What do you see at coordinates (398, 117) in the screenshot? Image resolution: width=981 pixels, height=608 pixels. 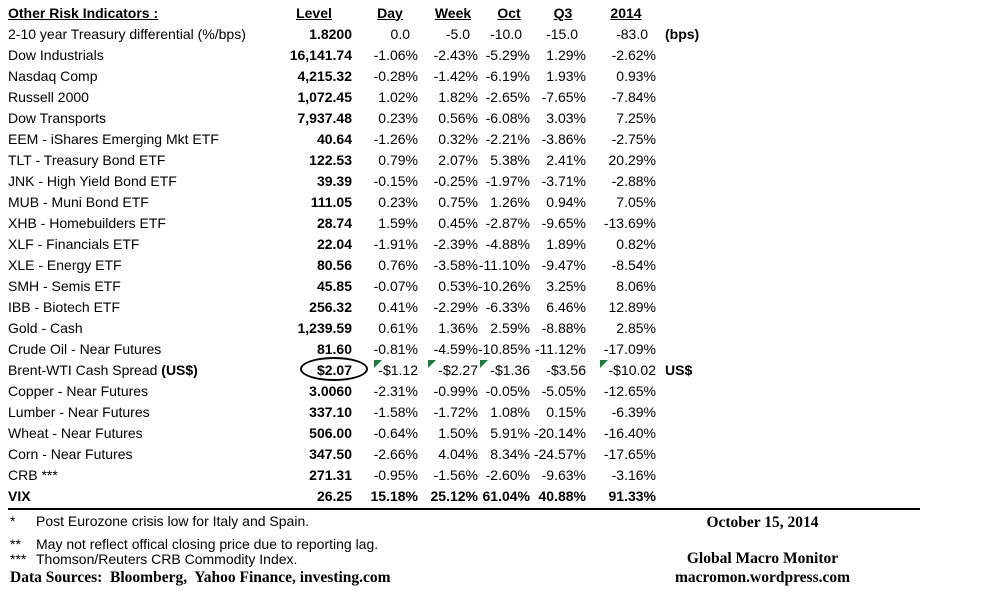 I see `day-cell: 0.23%` at bounding box center [398, 117].